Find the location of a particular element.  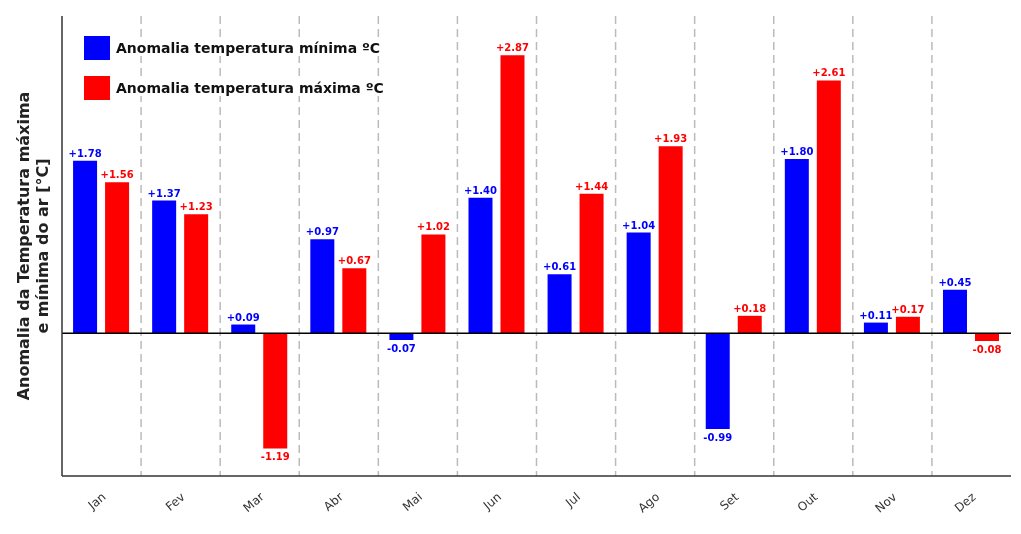

data-label: +1.02 is located at coordinates (433, 227).